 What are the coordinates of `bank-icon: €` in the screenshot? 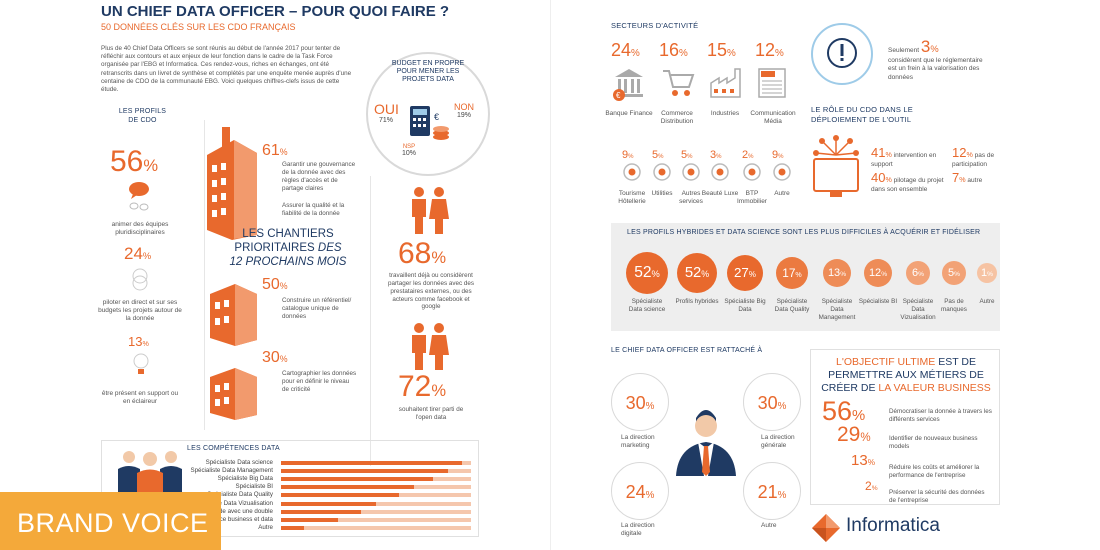 It's located at (629, 86).